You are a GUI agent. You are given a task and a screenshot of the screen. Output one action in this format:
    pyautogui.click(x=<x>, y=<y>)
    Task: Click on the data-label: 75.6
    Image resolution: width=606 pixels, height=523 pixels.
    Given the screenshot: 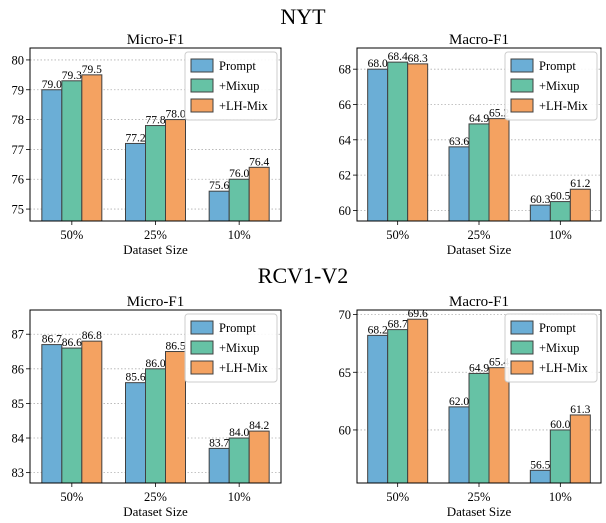 What is the action you would take?
    pyautogui.click(x=219, y=186)
    